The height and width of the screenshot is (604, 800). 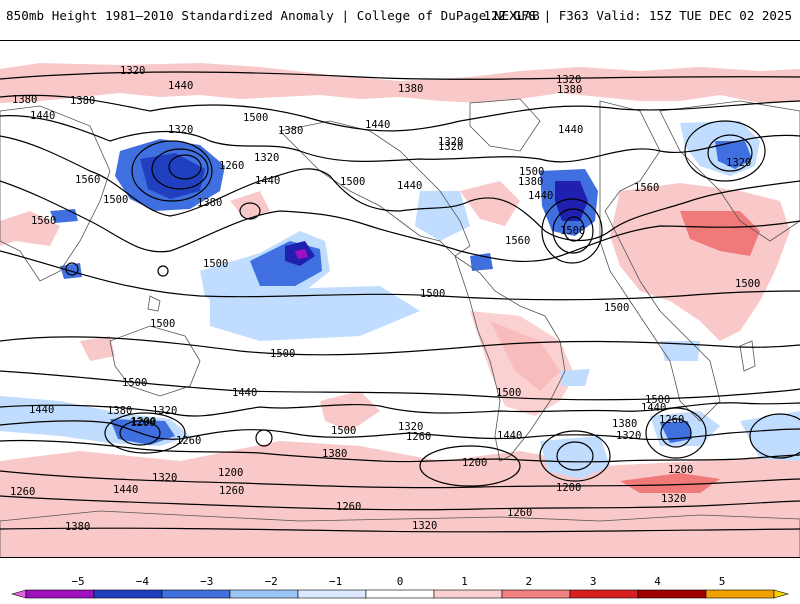 I want to click on colorbar: −5 −4 −3 −2 −1 0 1 2 3 4 5, so click(x=400, y=586).